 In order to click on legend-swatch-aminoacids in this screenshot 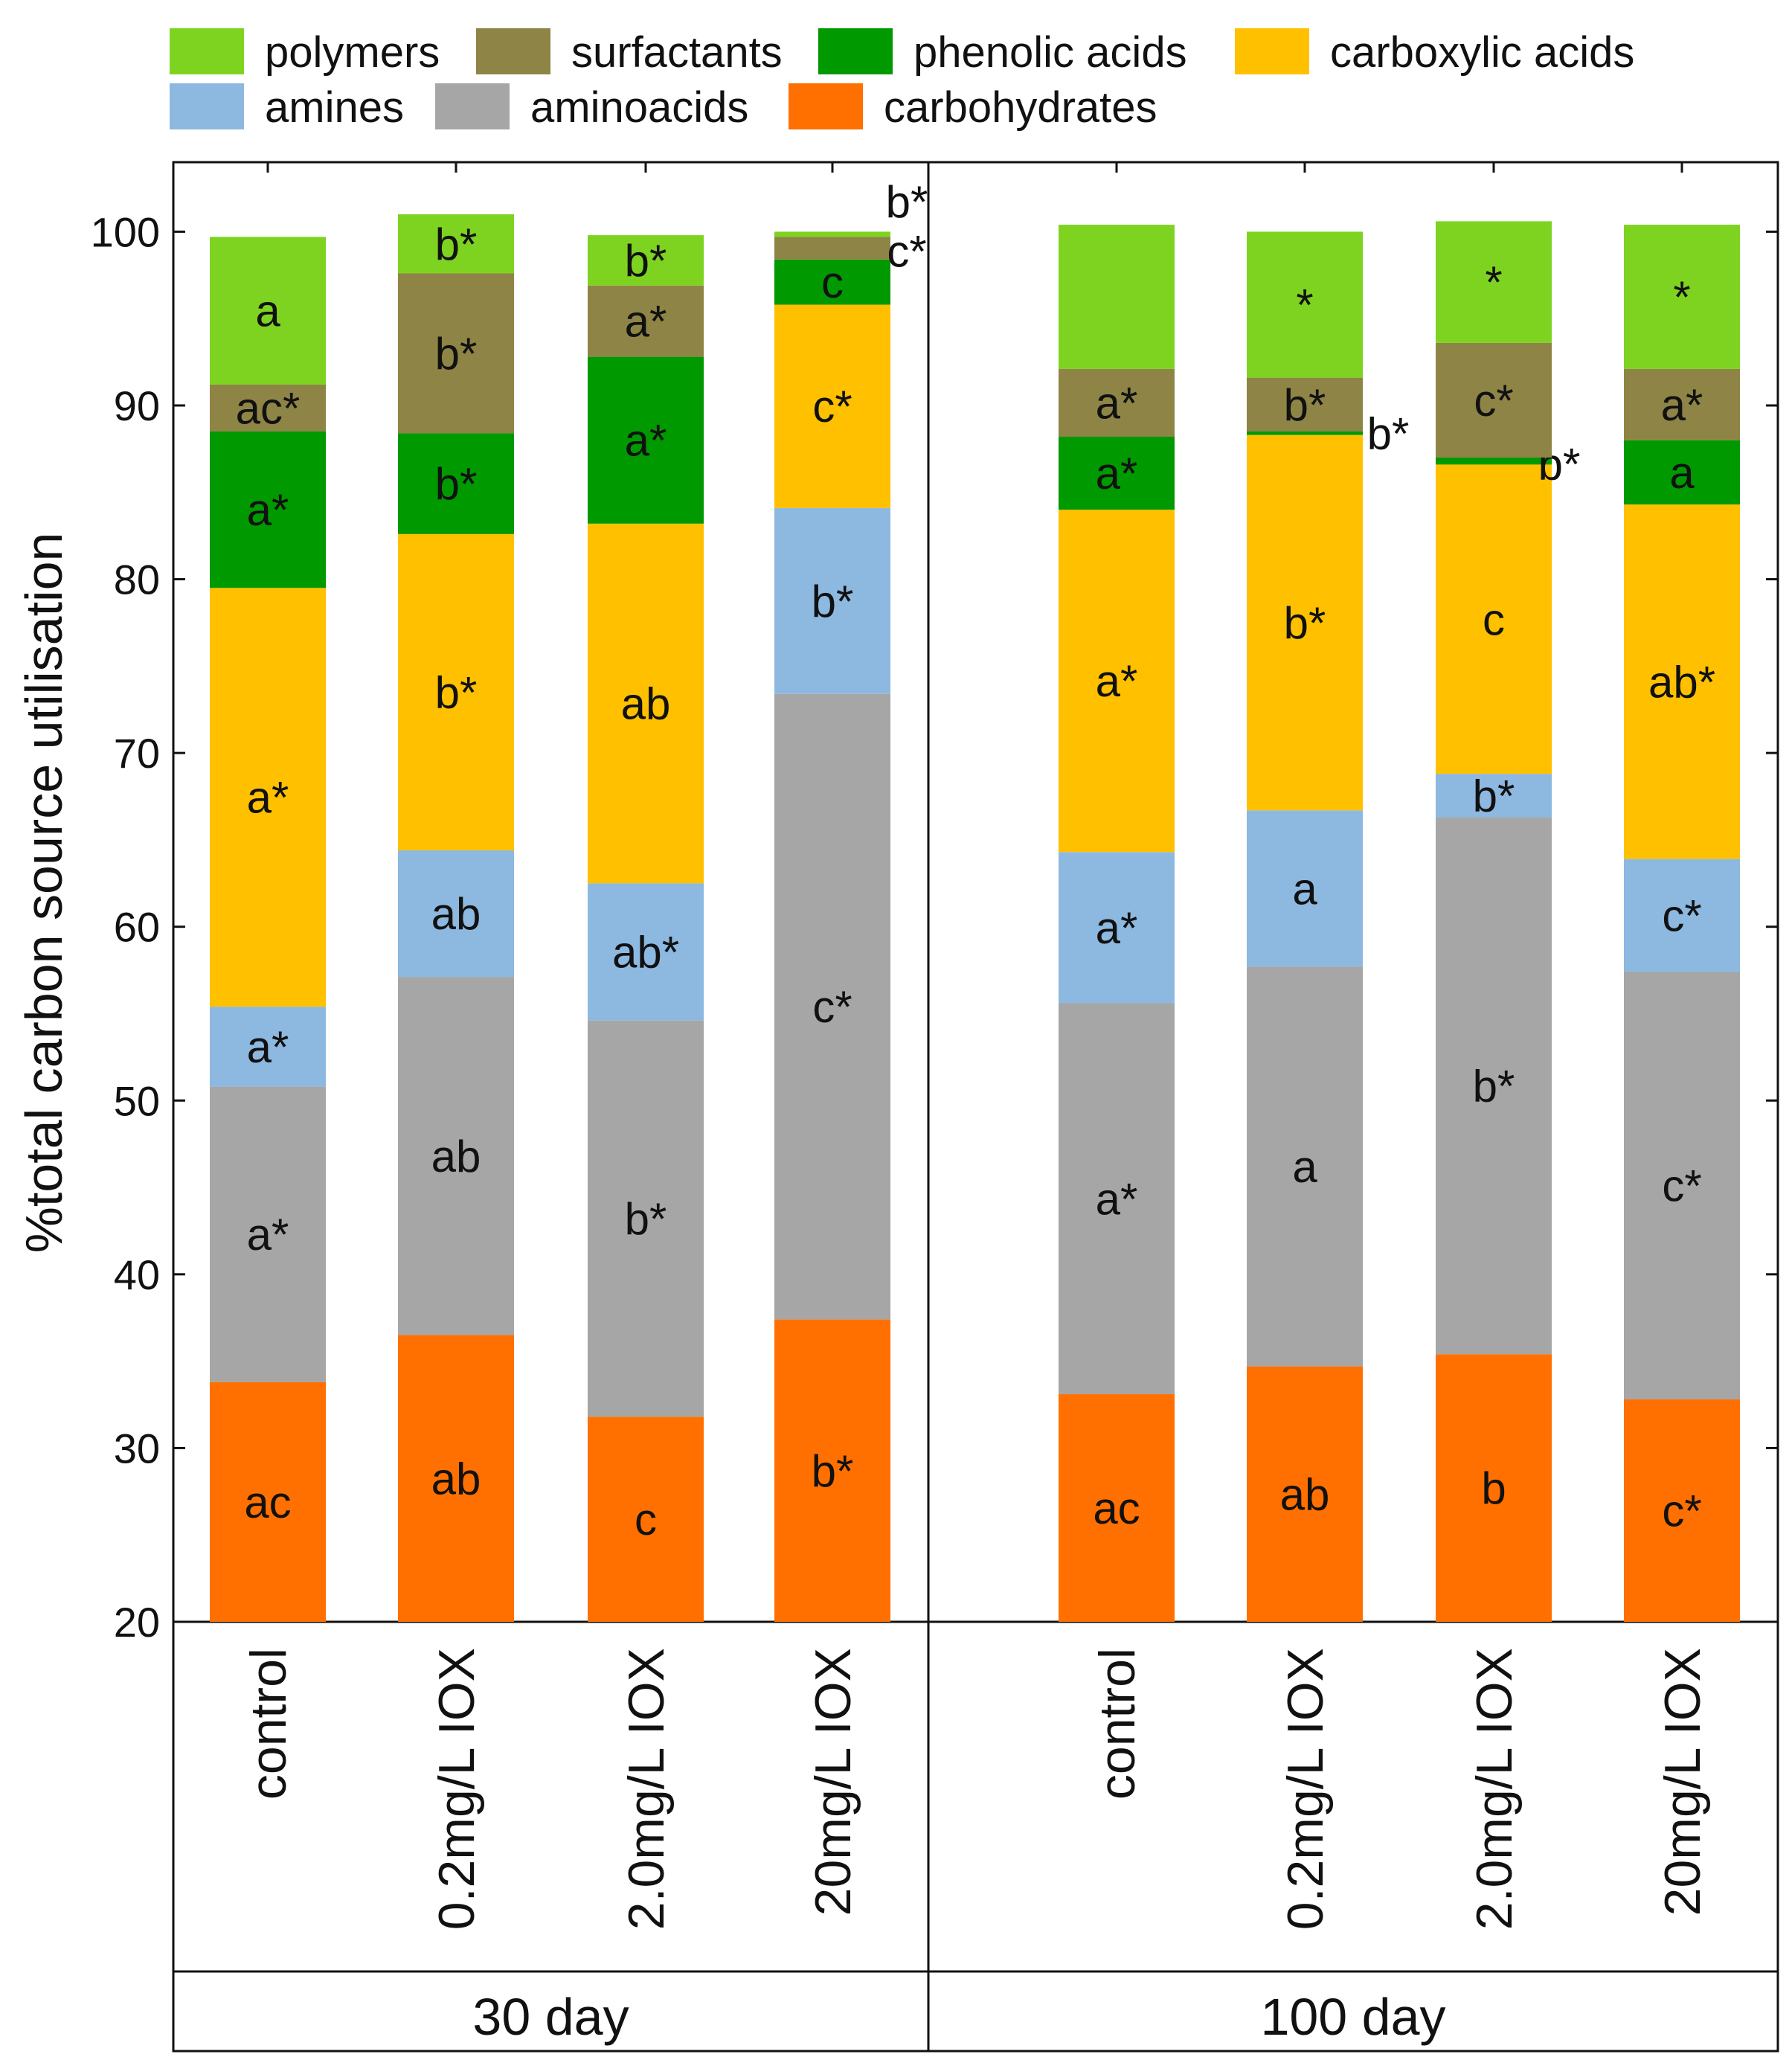, I will do `click(473, 106)`.